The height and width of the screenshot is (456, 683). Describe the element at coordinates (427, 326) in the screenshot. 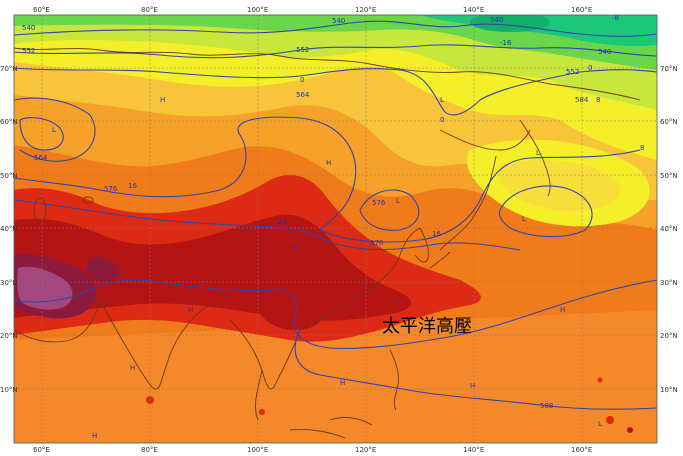

I see `pacific-high-annotation: 太平洋高壓` at that location.